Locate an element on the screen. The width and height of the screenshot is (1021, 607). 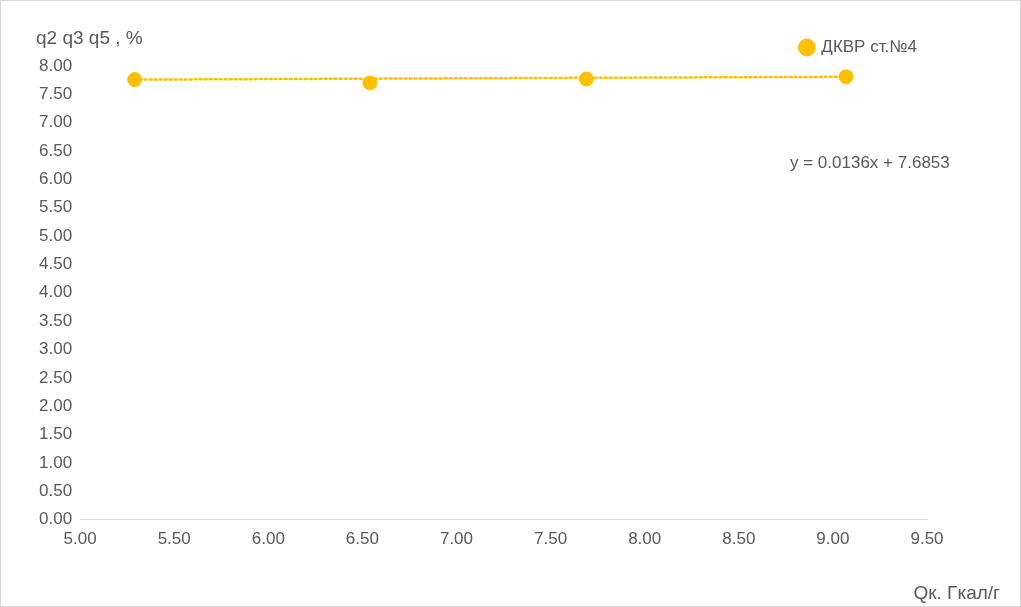
annotation: y = 0.0136x + 7.6853 is located at coordinates (870, 163).